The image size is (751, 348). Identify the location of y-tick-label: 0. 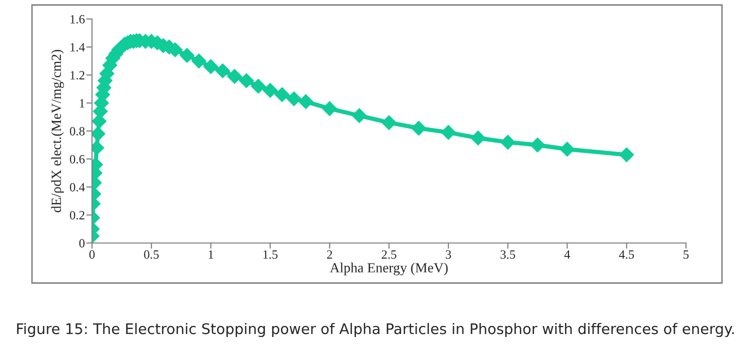
(82, 243).